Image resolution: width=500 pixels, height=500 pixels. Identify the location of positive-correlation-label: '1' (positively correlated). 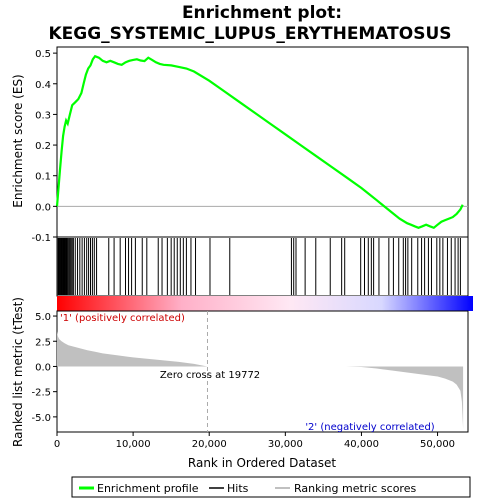
(122, 318).